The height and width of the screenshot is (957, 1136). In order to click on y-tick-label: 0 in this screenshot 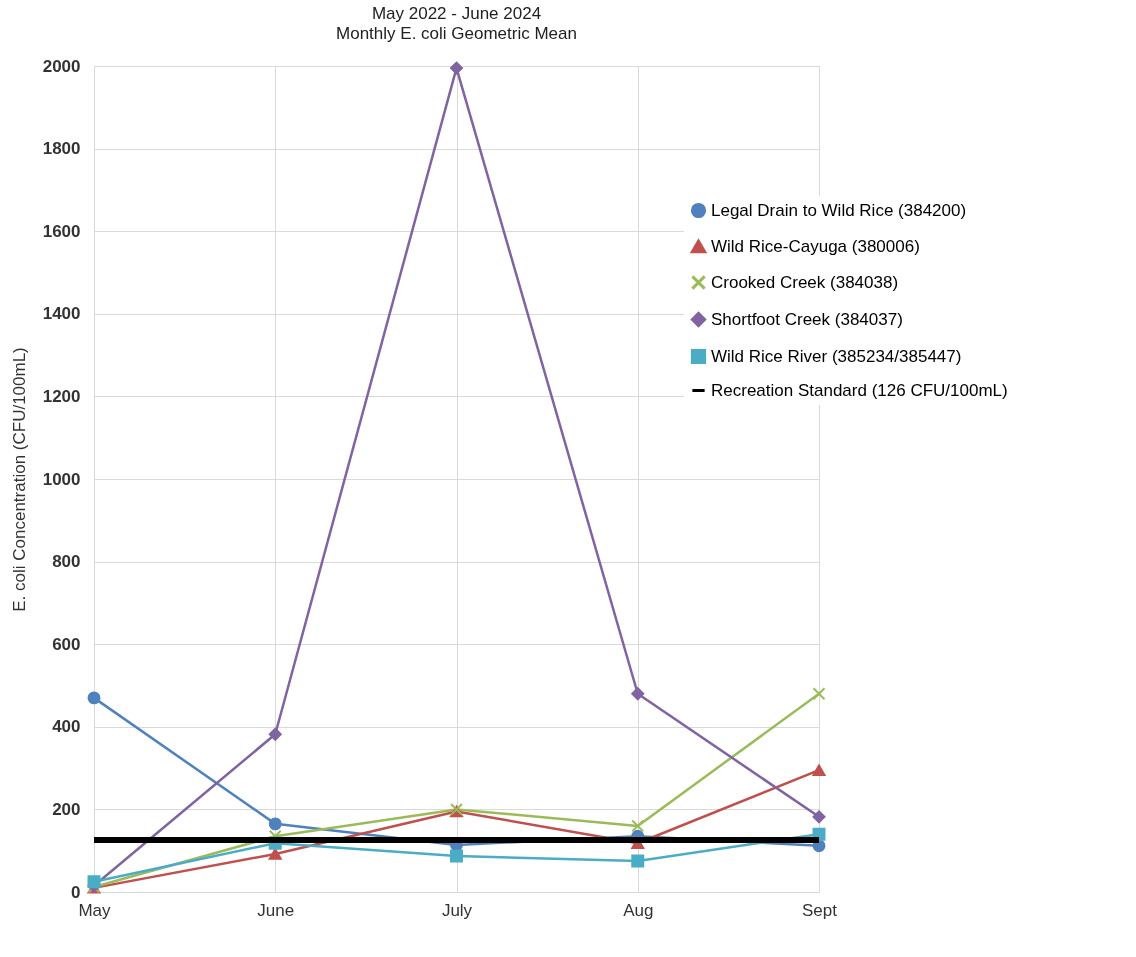, I will do `click(76, 892)`.